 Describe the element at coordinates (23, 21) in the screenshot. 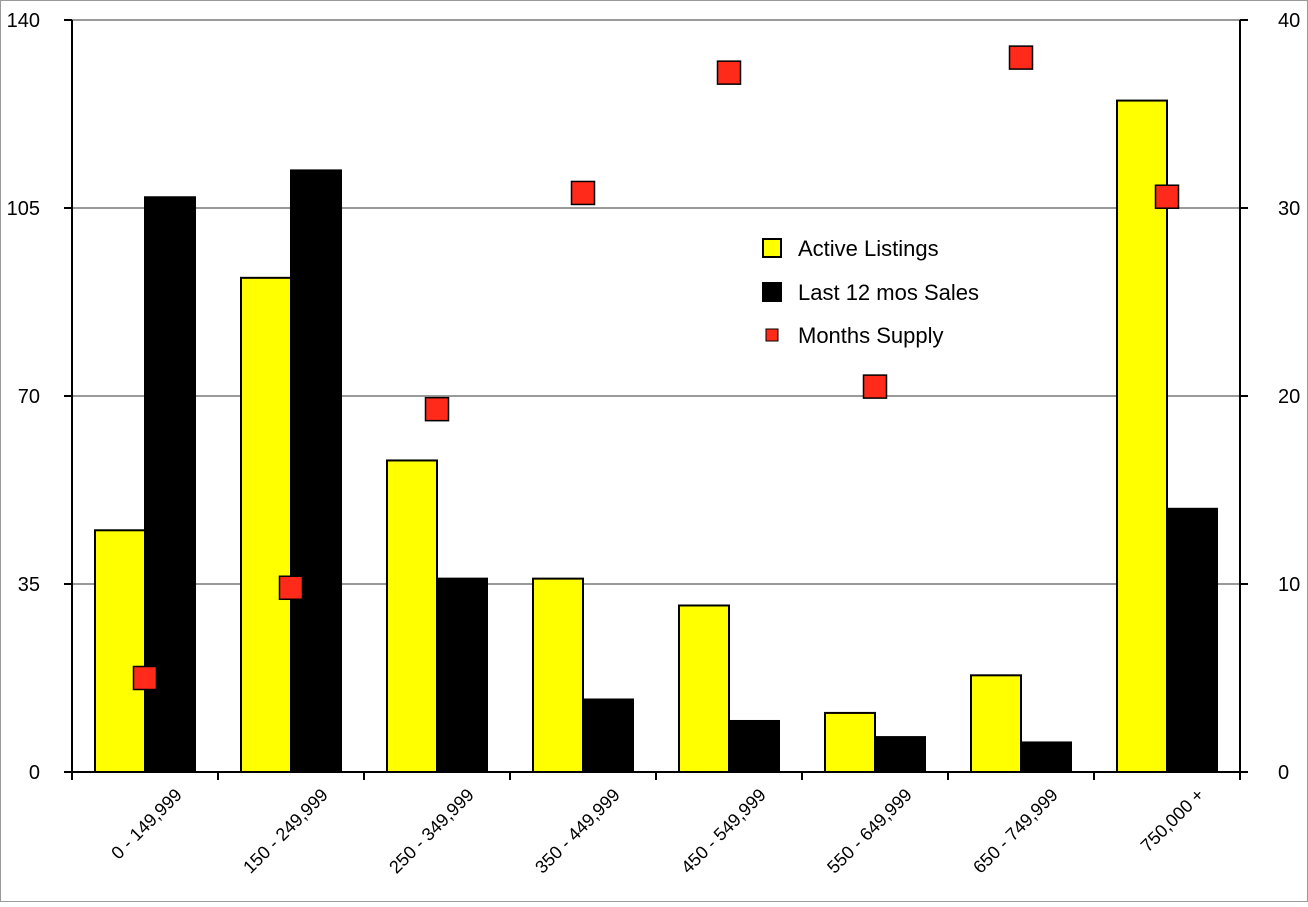

I see `y-left-tick-label: 140` at that location.